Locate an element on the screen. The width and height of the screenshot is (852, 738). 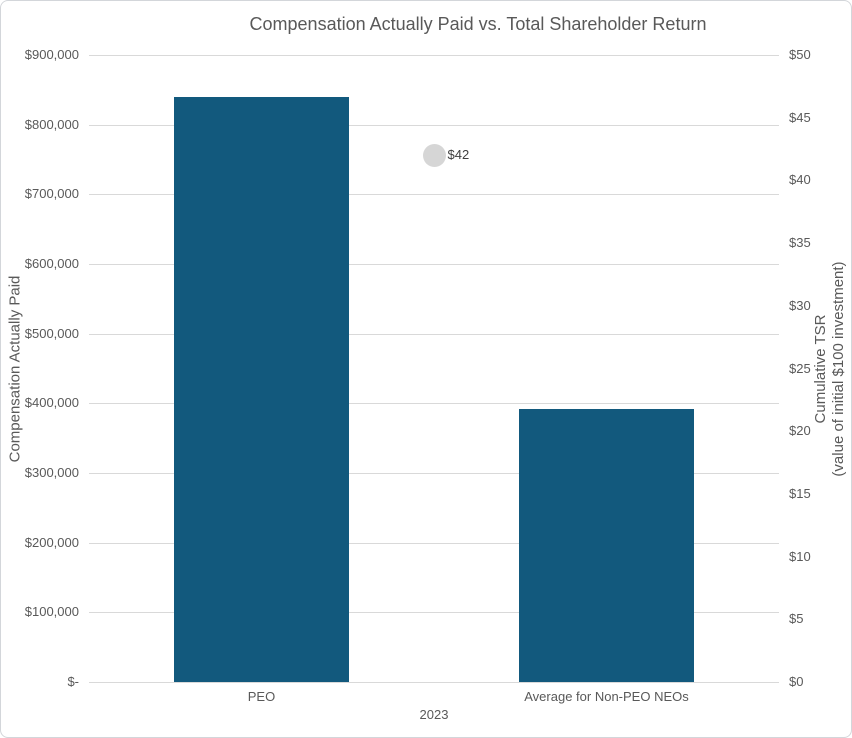
tsr-point-label: $42 is located at coordinates (458, 155).